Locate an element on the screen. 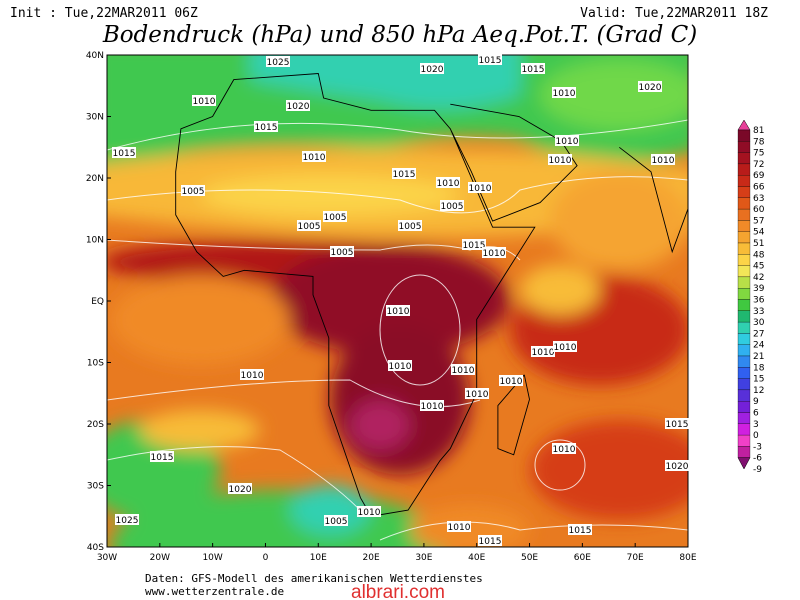 This screenshot has width=800, height=600. lon-label: 10W is located at coordinates (212, 558).